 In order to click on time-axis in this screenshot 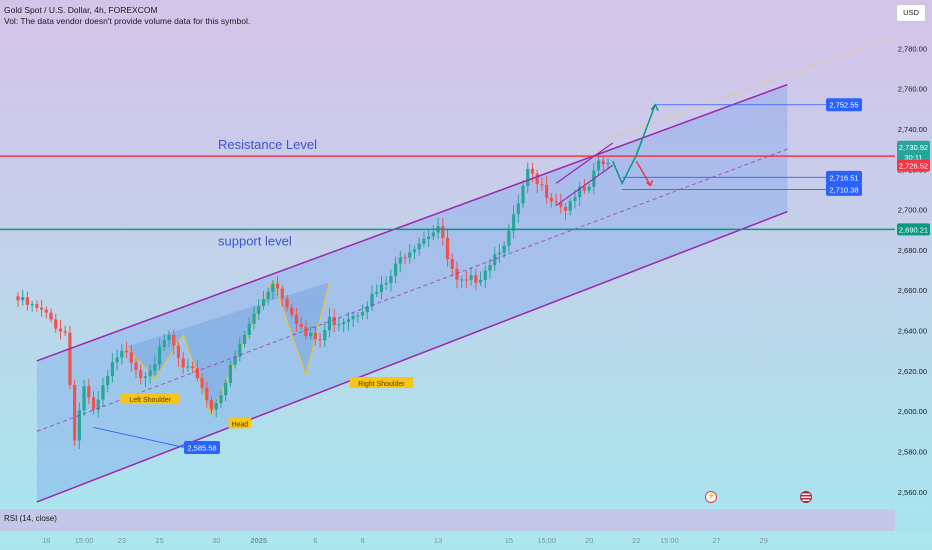, I will do `click(466, 540)`.